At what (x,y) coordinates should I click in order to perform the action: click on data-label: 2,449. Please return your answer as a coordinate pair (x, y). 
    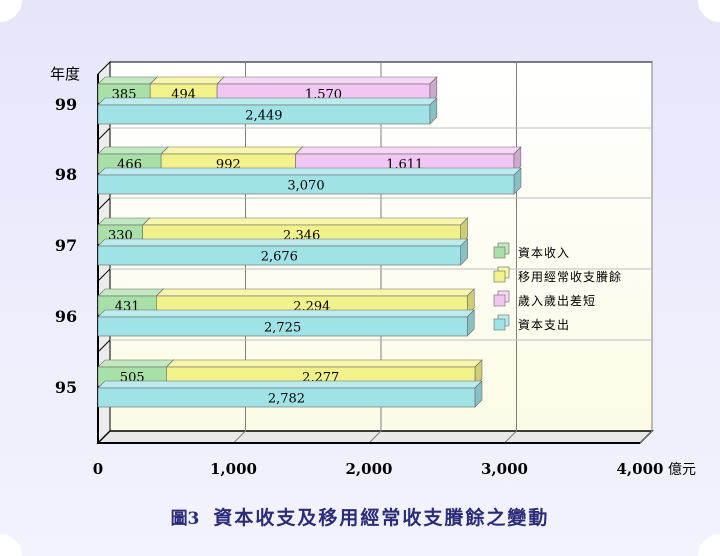
    Looking at the image, I should click on (263, 116).